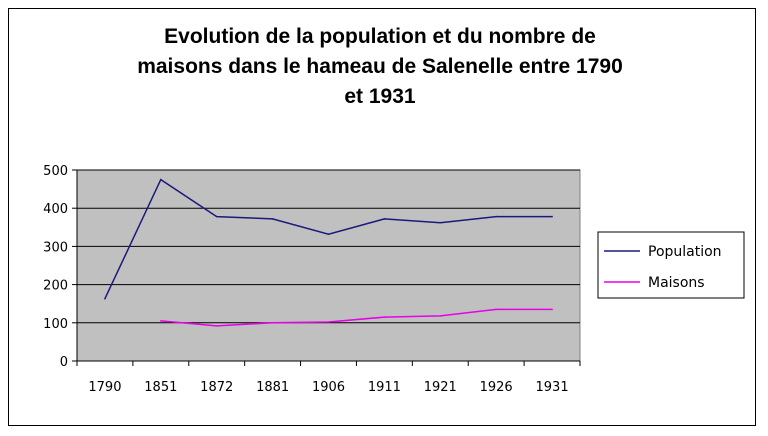 The image size is (768, 436). What do you see at coordinates (55, 324) in the screenshot?
I see `y-tick-label: 100` at bounding box center [55, 324].